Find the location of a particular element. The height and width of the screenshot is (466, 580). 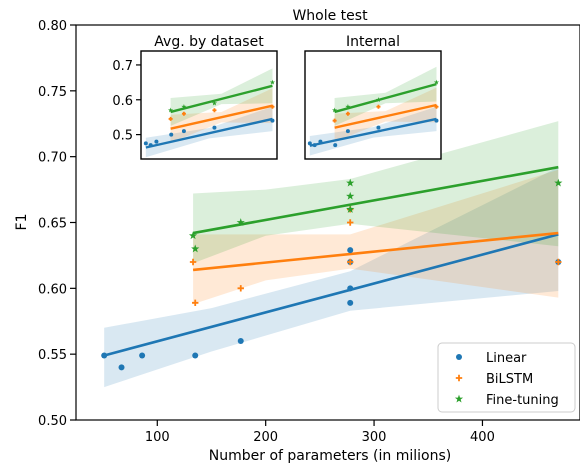

legend: Linear BiLSTM Fine-tuning is located at coordinates (506, 377).